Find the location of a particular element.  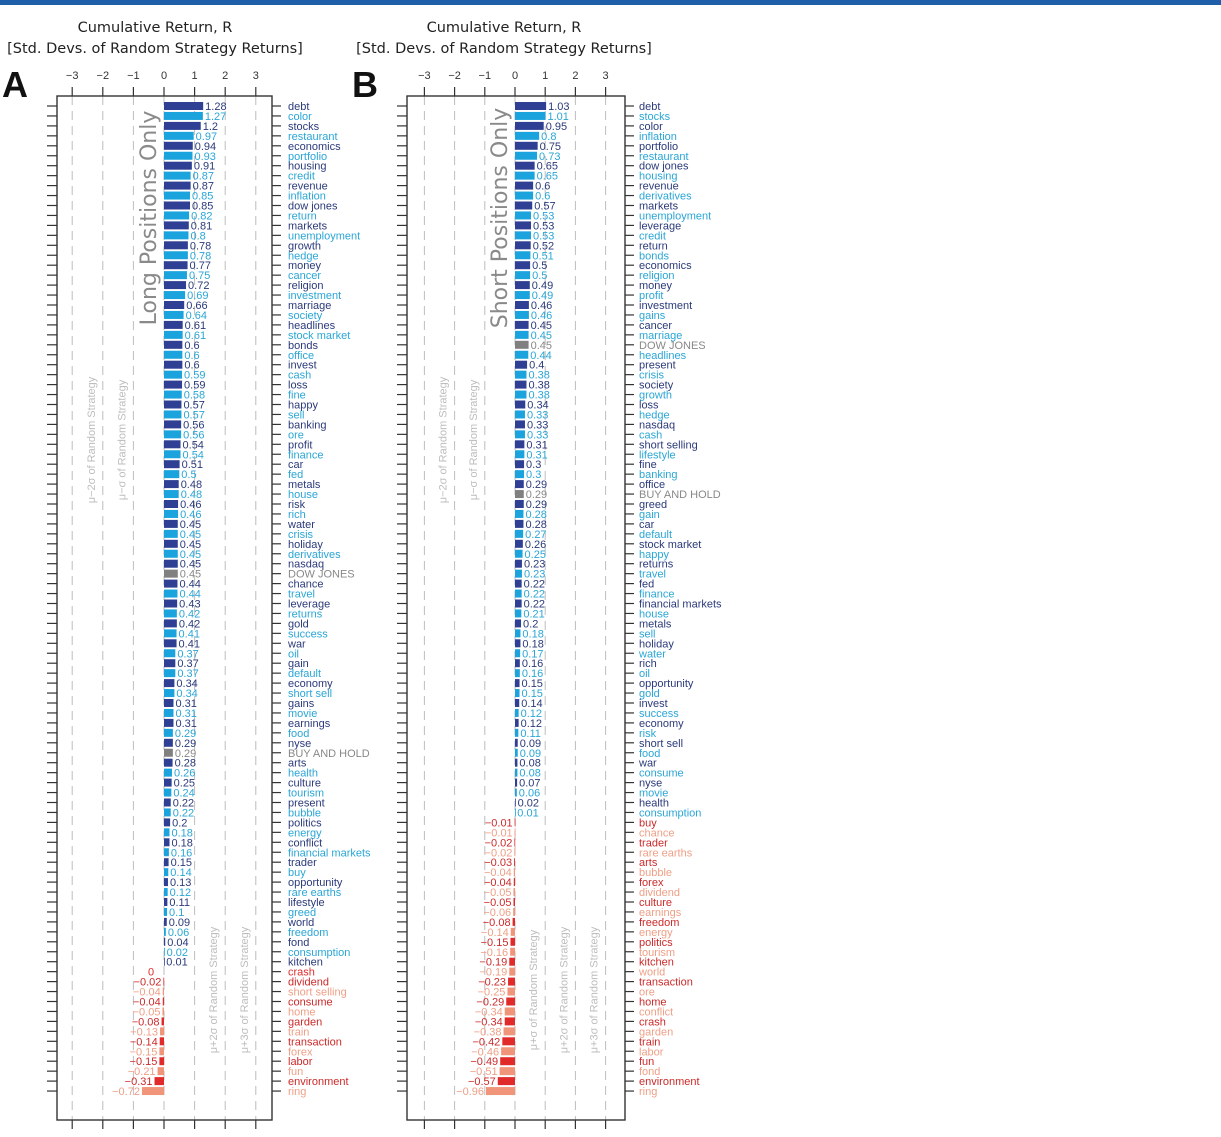

data-label: 0.94 is located at coordinates (205, 147).